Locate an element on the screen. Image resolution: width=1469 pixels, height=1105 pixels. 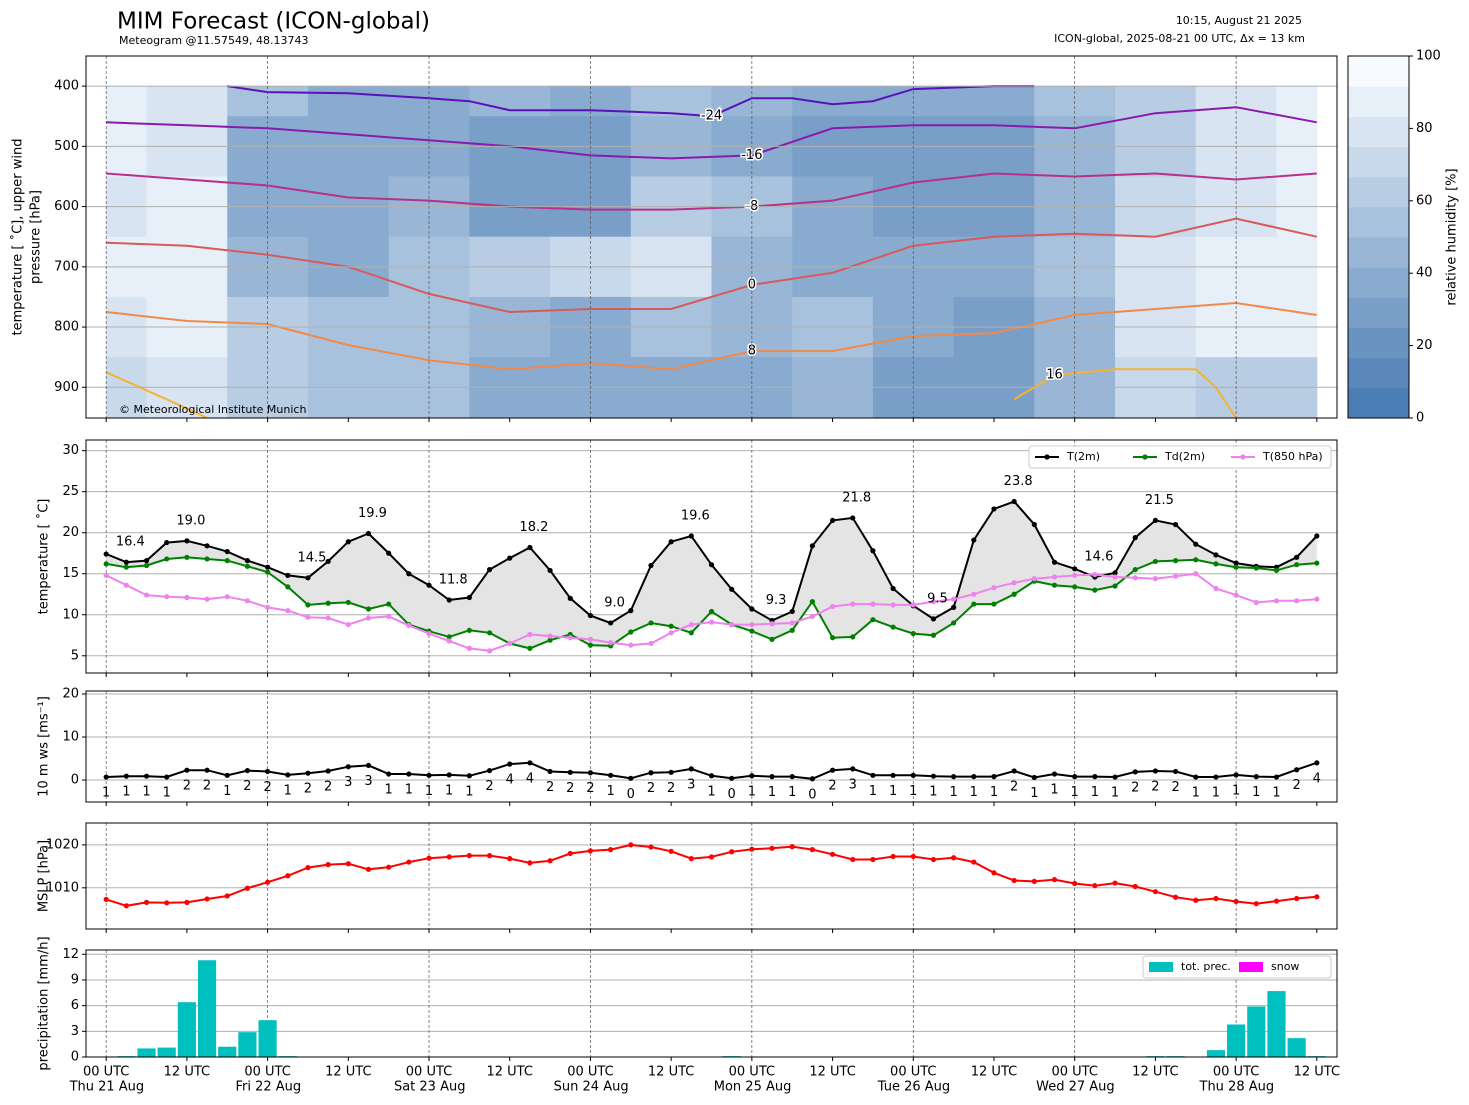
extreme-label: 14.5 is located at coordinates (311, 557).